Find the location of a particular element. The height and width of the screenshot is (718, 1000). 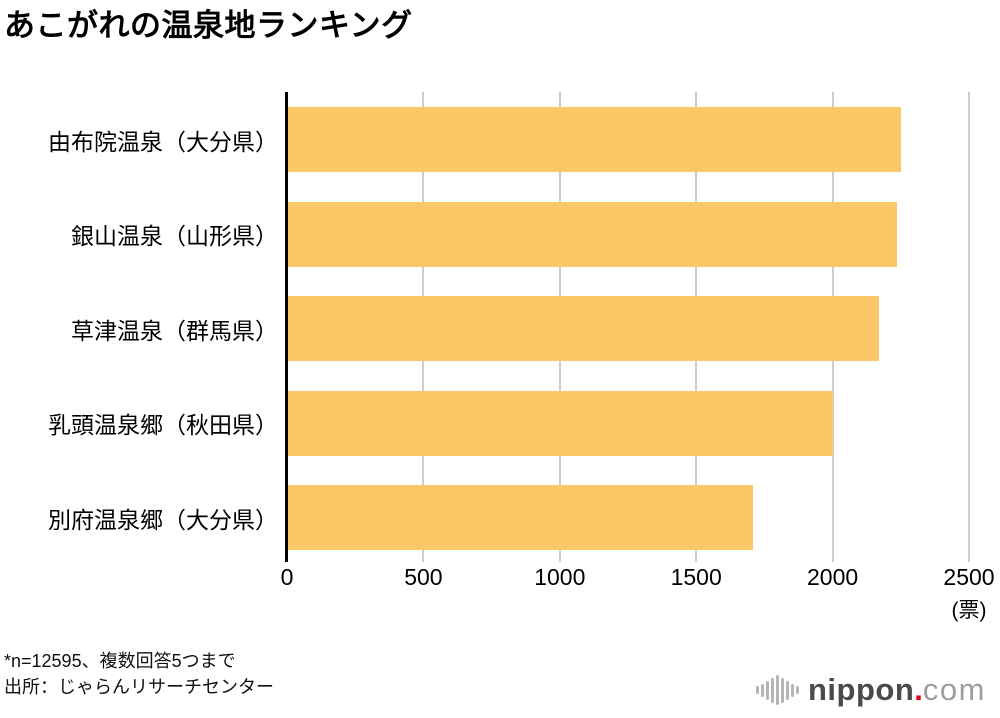

category-label: 草津温泉（群馬県） is located at coordinates (174, 330).